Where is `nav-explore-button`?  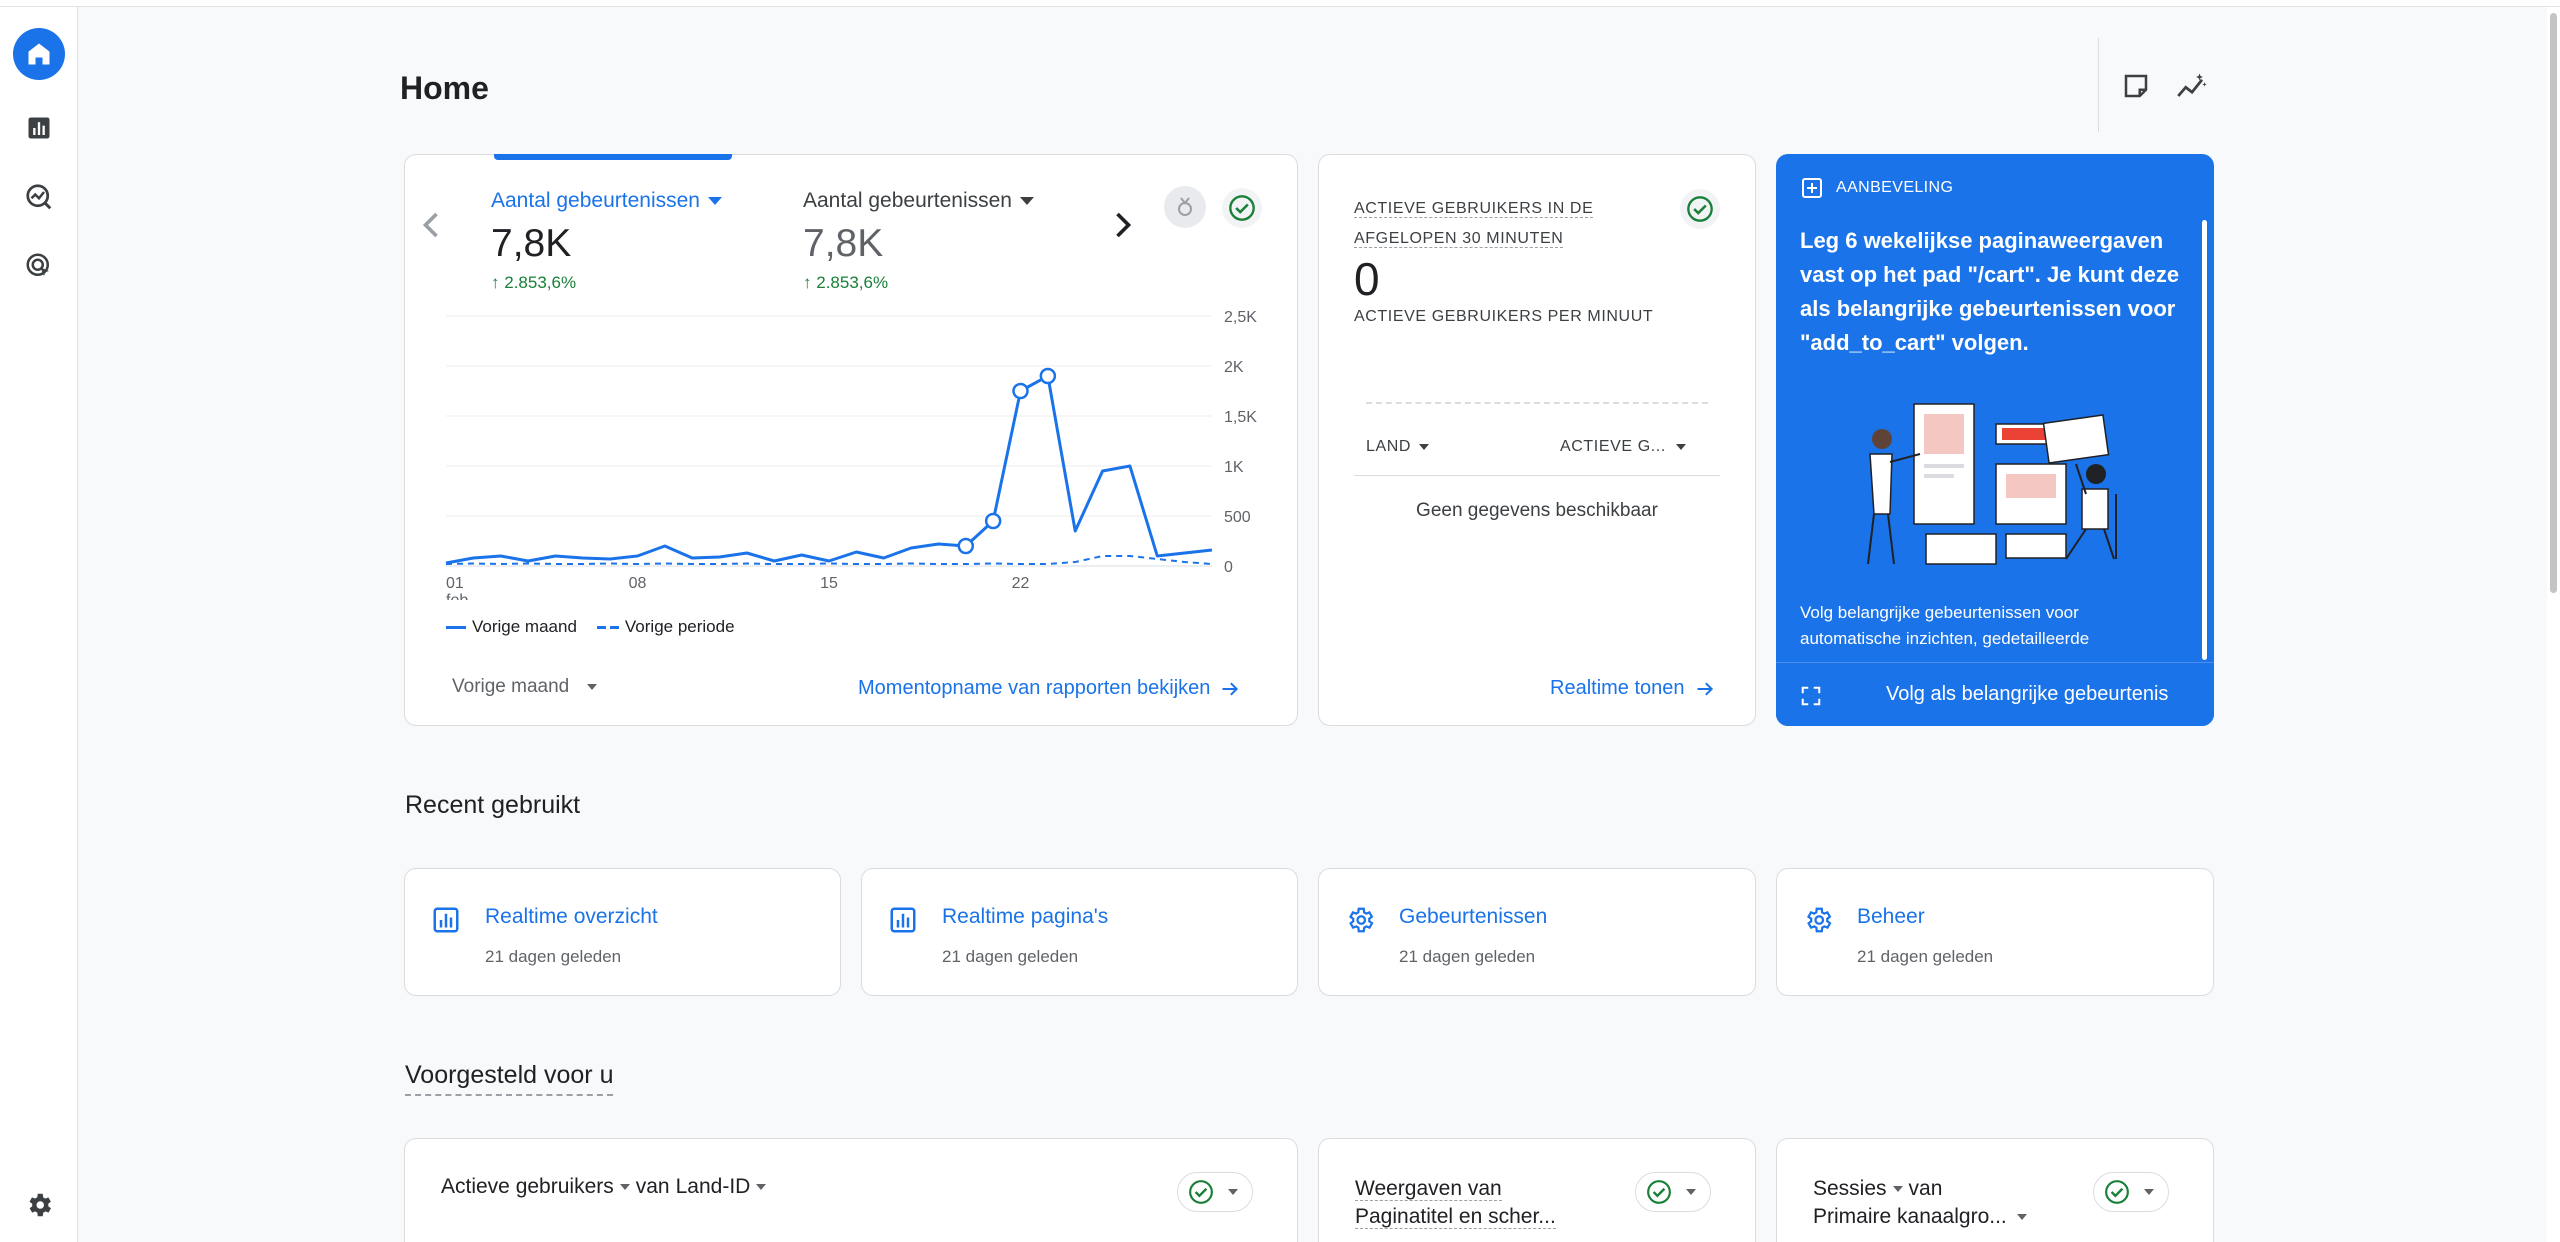
nav-explore-button is located at coordinates (39, 197).